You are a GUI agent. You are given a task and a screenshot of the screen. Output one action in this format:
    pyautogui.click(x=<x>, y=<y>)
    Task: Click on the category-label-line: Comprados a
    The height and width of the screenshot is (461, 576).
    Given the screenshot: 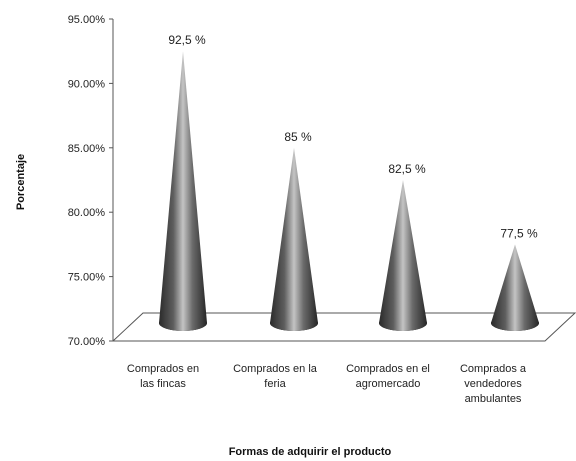 What is the action you would take?
    pyautogui.click(x=493, y=369)
    